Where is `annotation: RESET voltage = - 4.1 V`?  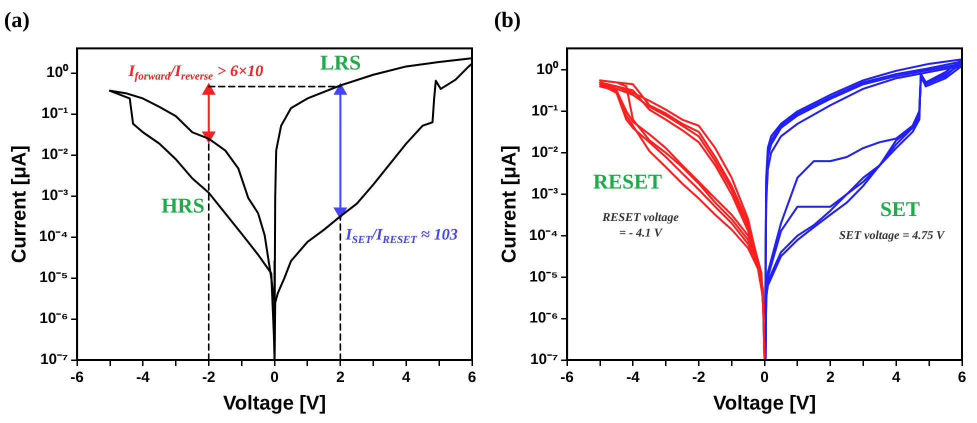
annotation: RESET voltage = - 4.1 V is located at coordinates (640, 225).